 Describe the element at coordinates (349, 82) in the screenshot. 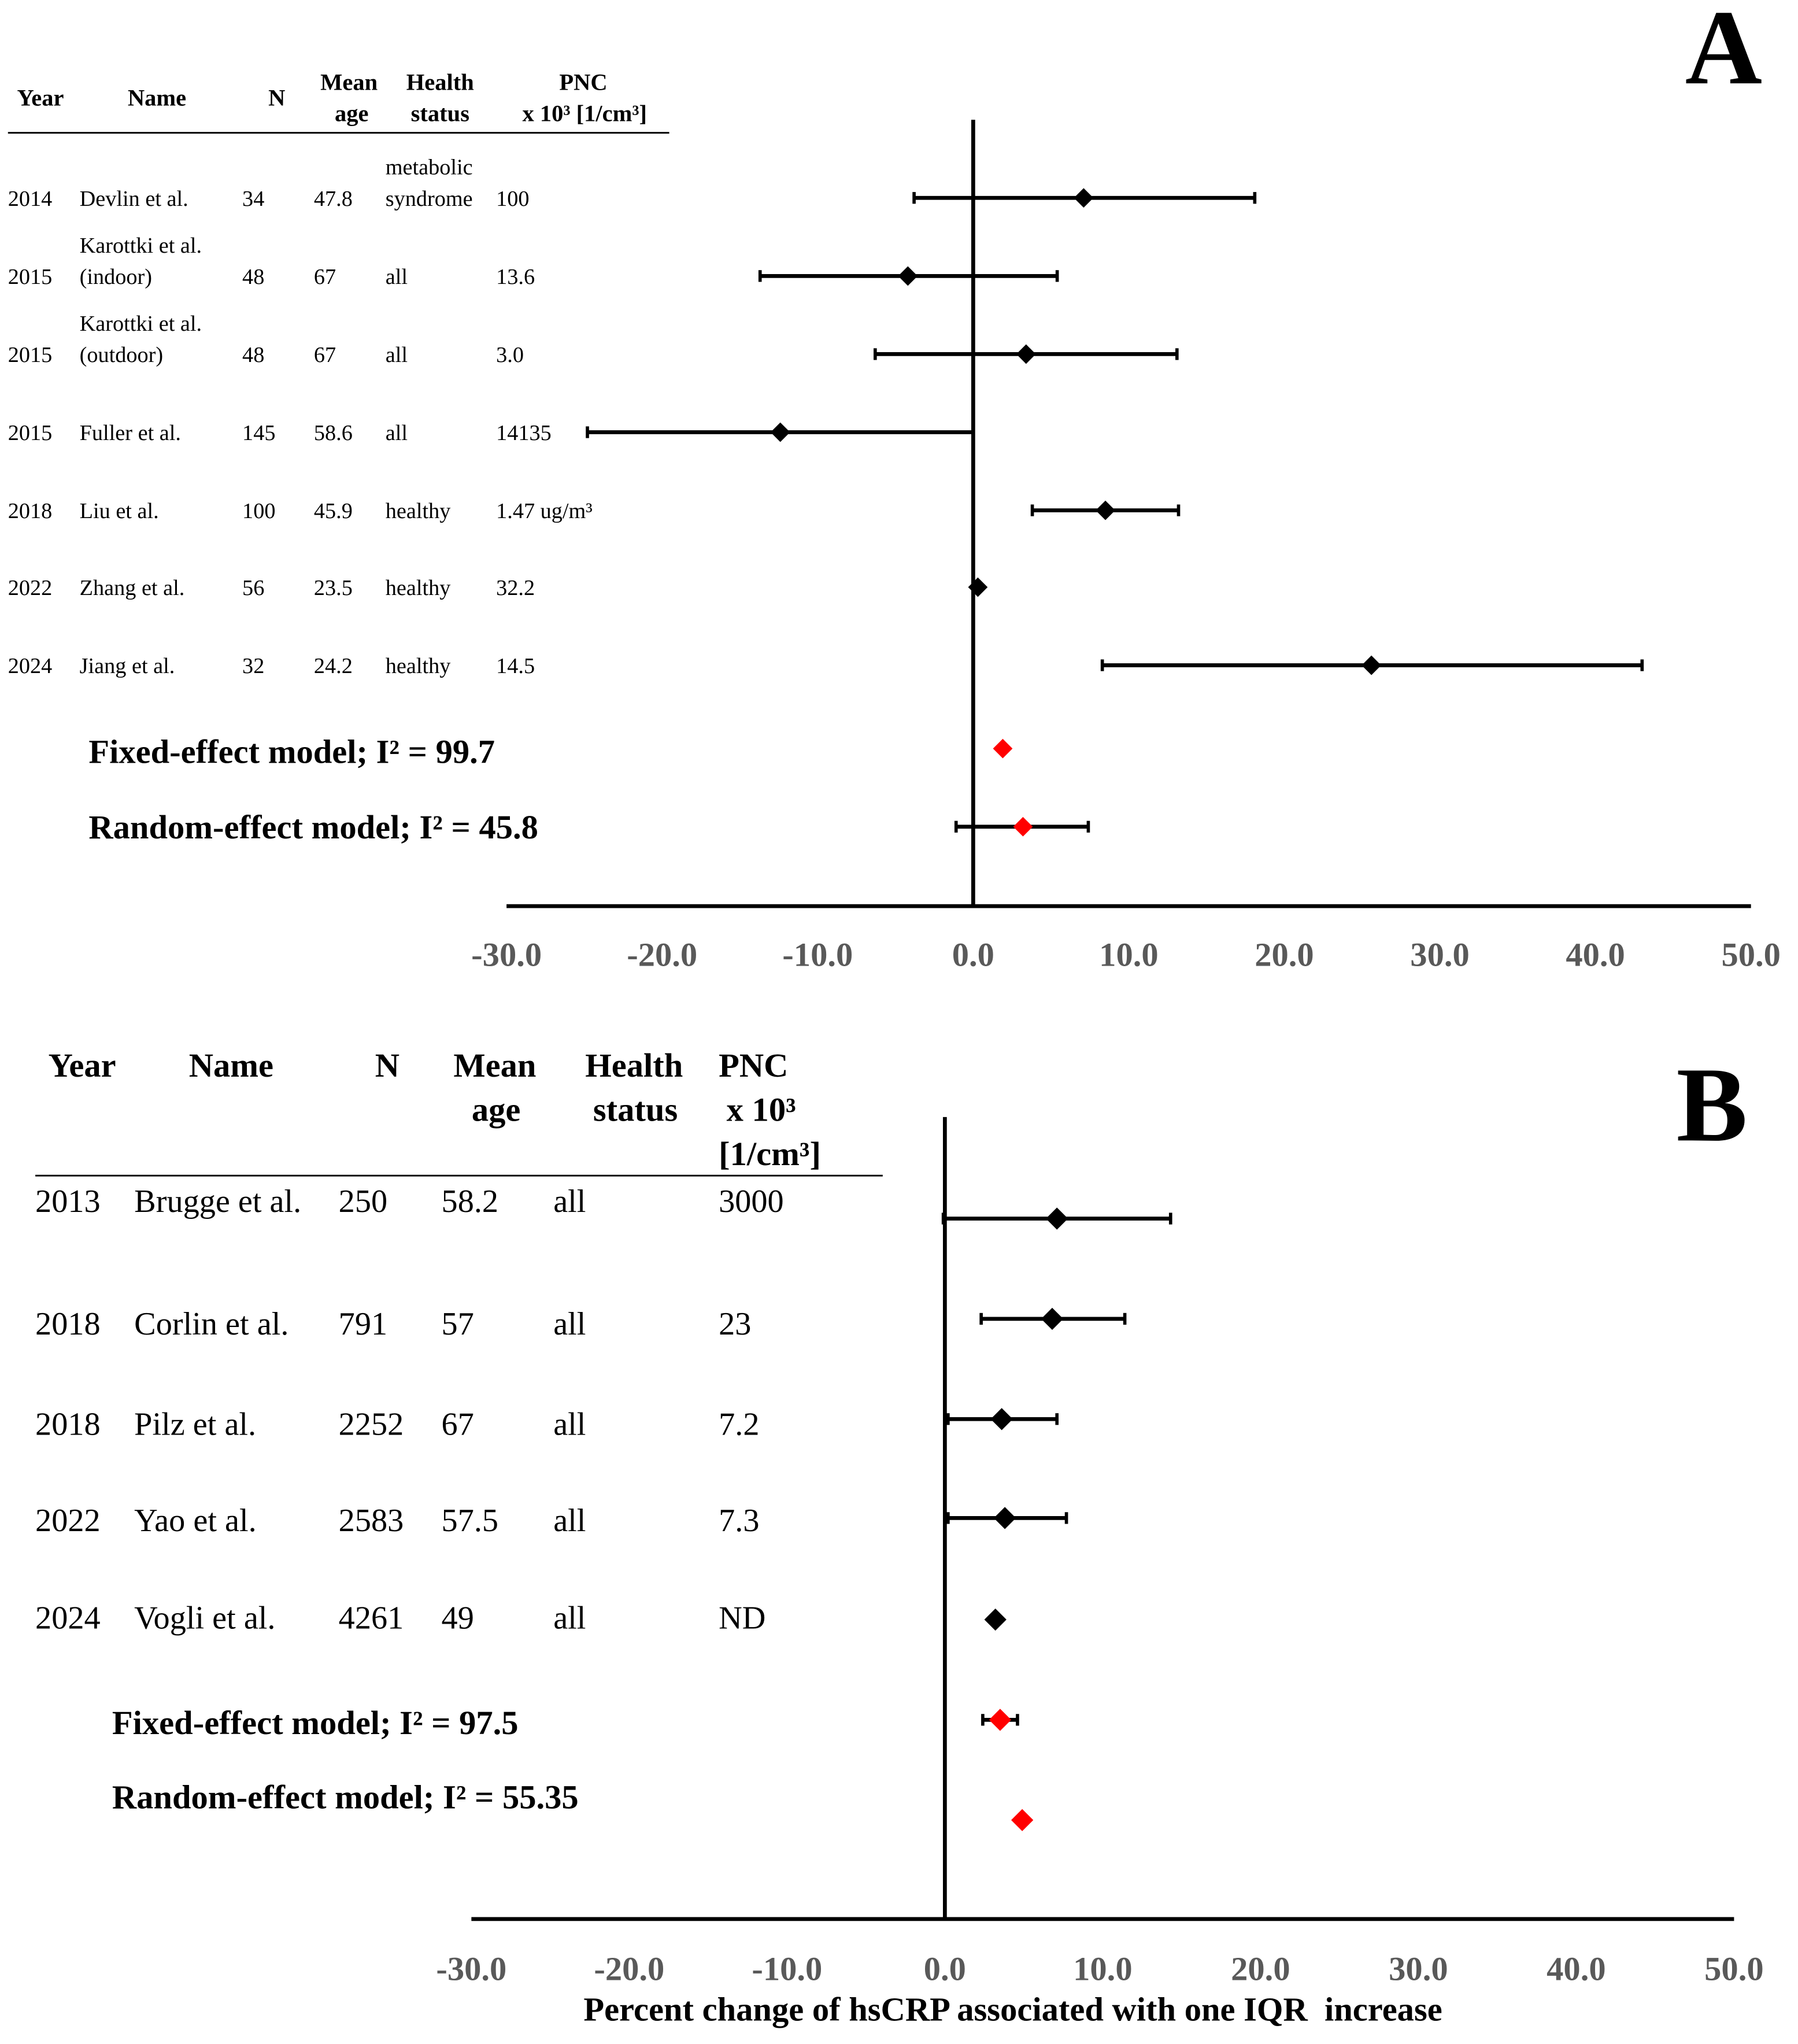

I see `column-header-mean-age: Mean` at that location.